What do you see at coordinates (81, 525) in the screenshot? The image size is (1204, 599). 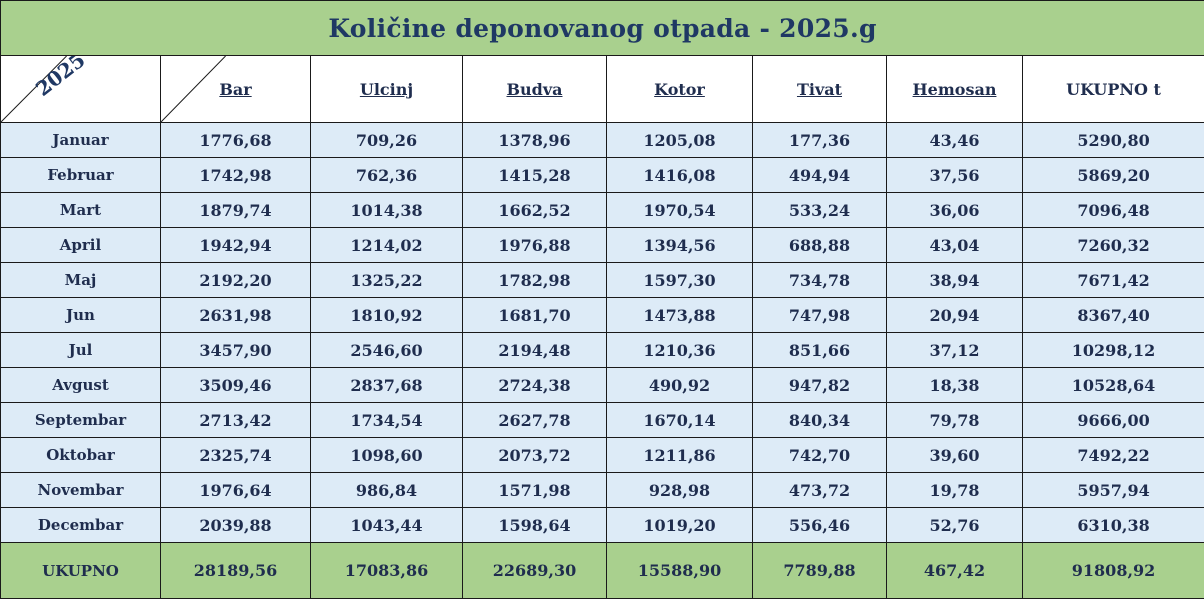 I see `month-label: Decembar` at bounding box center [81, 525].